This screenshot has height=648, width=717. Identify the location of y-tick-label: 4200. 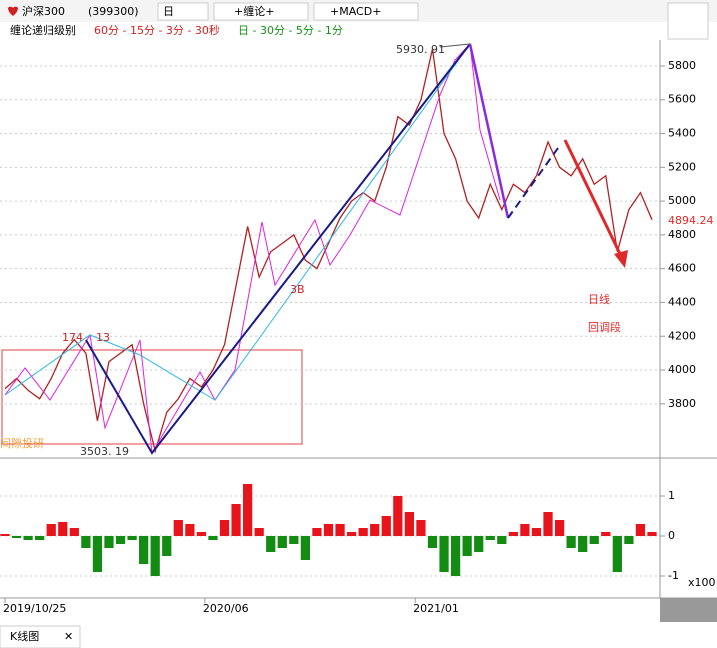
(682, 335).